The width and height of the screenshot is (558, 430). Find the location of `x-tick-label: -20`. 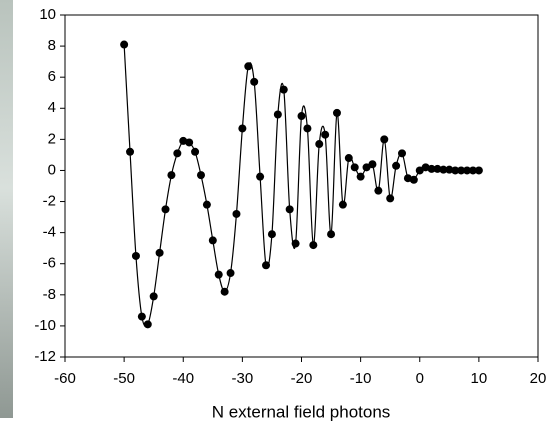

x-tick-label: -20 is located at coordinates (302, 378).